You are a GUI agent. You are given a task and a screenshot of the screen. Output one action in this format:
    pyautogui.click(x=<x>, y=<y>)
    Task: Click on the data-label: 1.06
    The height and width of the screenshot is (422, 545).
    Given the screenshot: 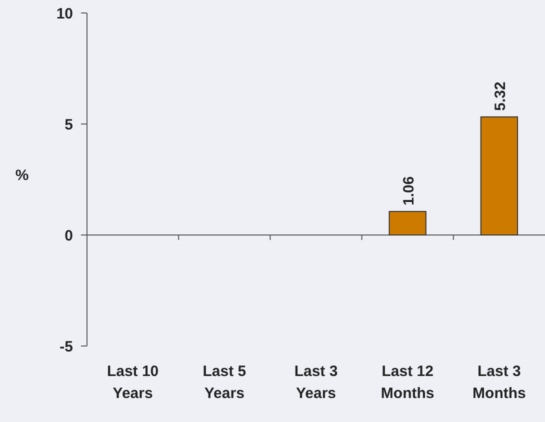 What is the action you would take?
    pyautogui.click(x=409, y=191)
    